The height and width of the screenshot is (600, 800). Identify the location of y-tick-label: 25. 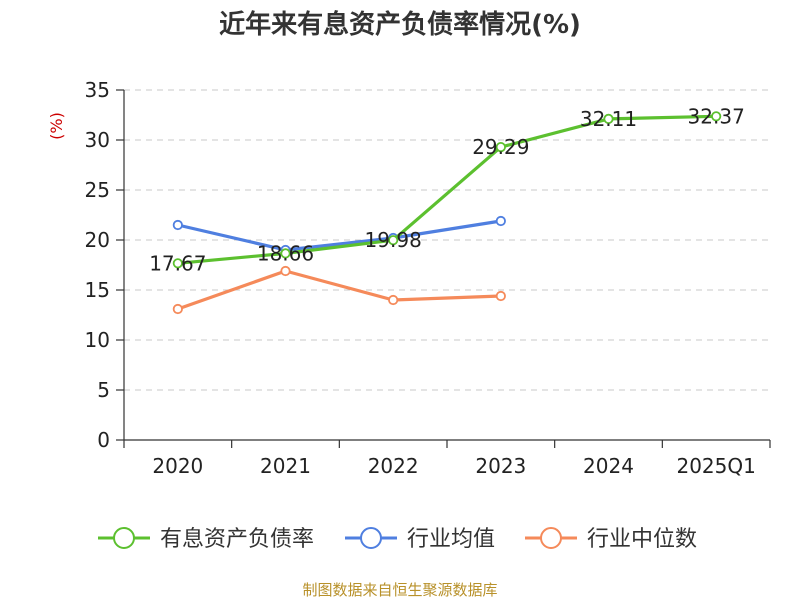
(97, 190).